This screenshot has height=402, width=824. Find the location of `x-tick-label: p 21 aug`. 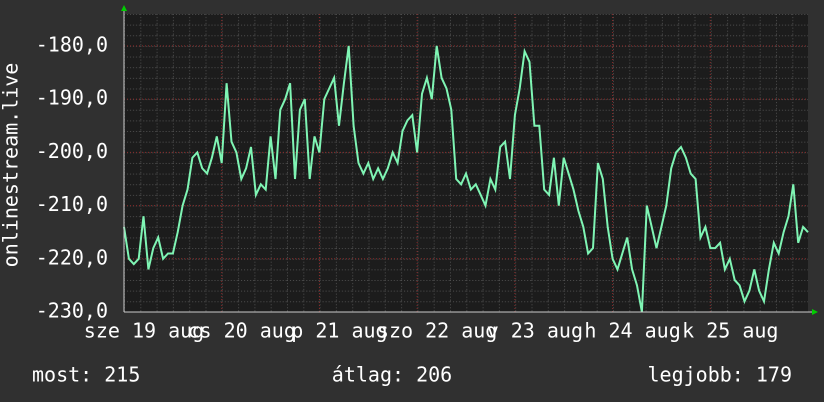

x-tick-label: p 21 aug is located at coordinates (339, 331).